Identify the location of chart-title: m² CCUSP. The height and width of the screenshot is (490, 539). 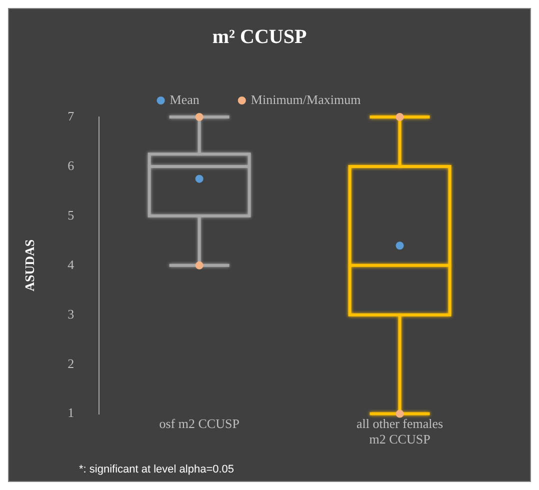
(259, 37).